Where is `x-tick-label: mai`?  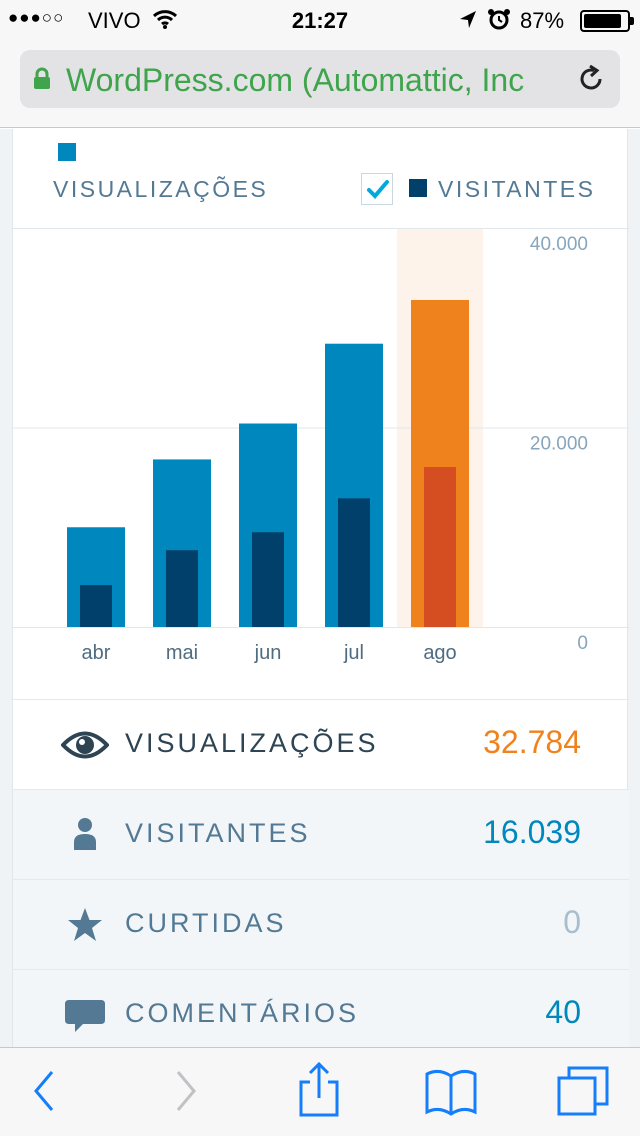
x-tick-label: mai is located at coordinates (182, 653).